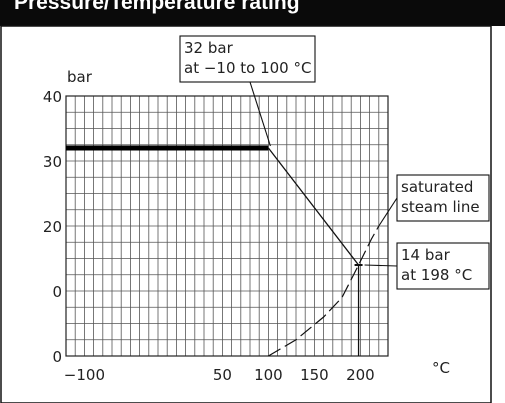 The width and height of the screenshot is (505, 403). Describe the element at coordinates (84, 375) in the screenshot. I see `x-tick-label: −100` at that location.